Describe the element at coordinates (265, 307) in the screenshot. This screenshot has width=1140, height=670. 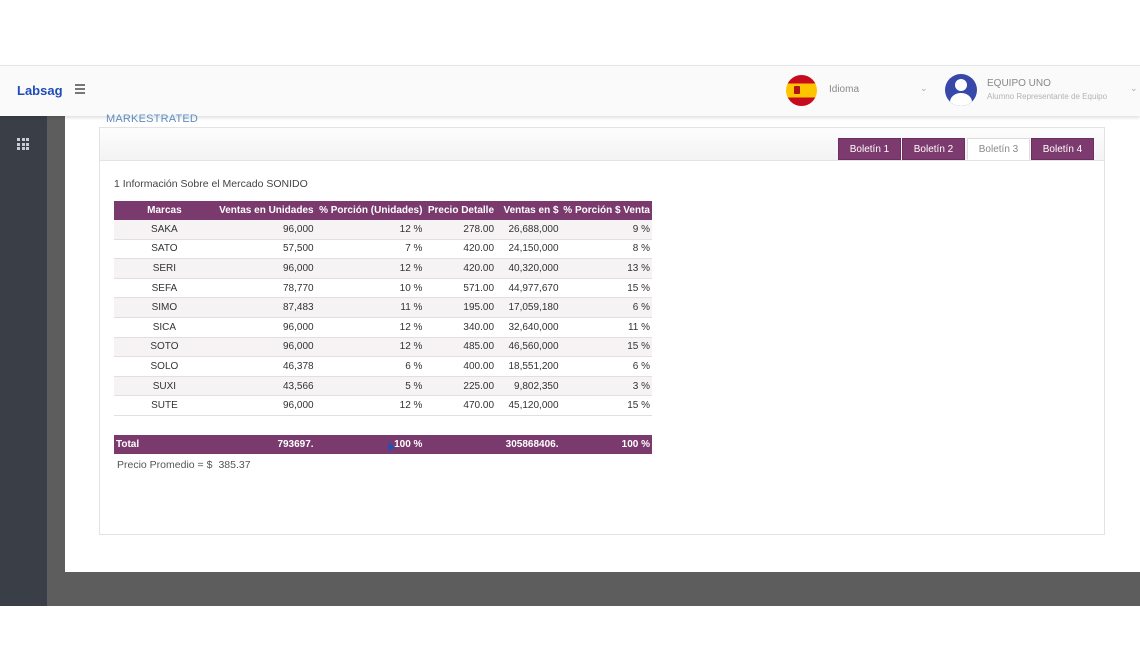
I see `table-cell: 87,483` at that location.